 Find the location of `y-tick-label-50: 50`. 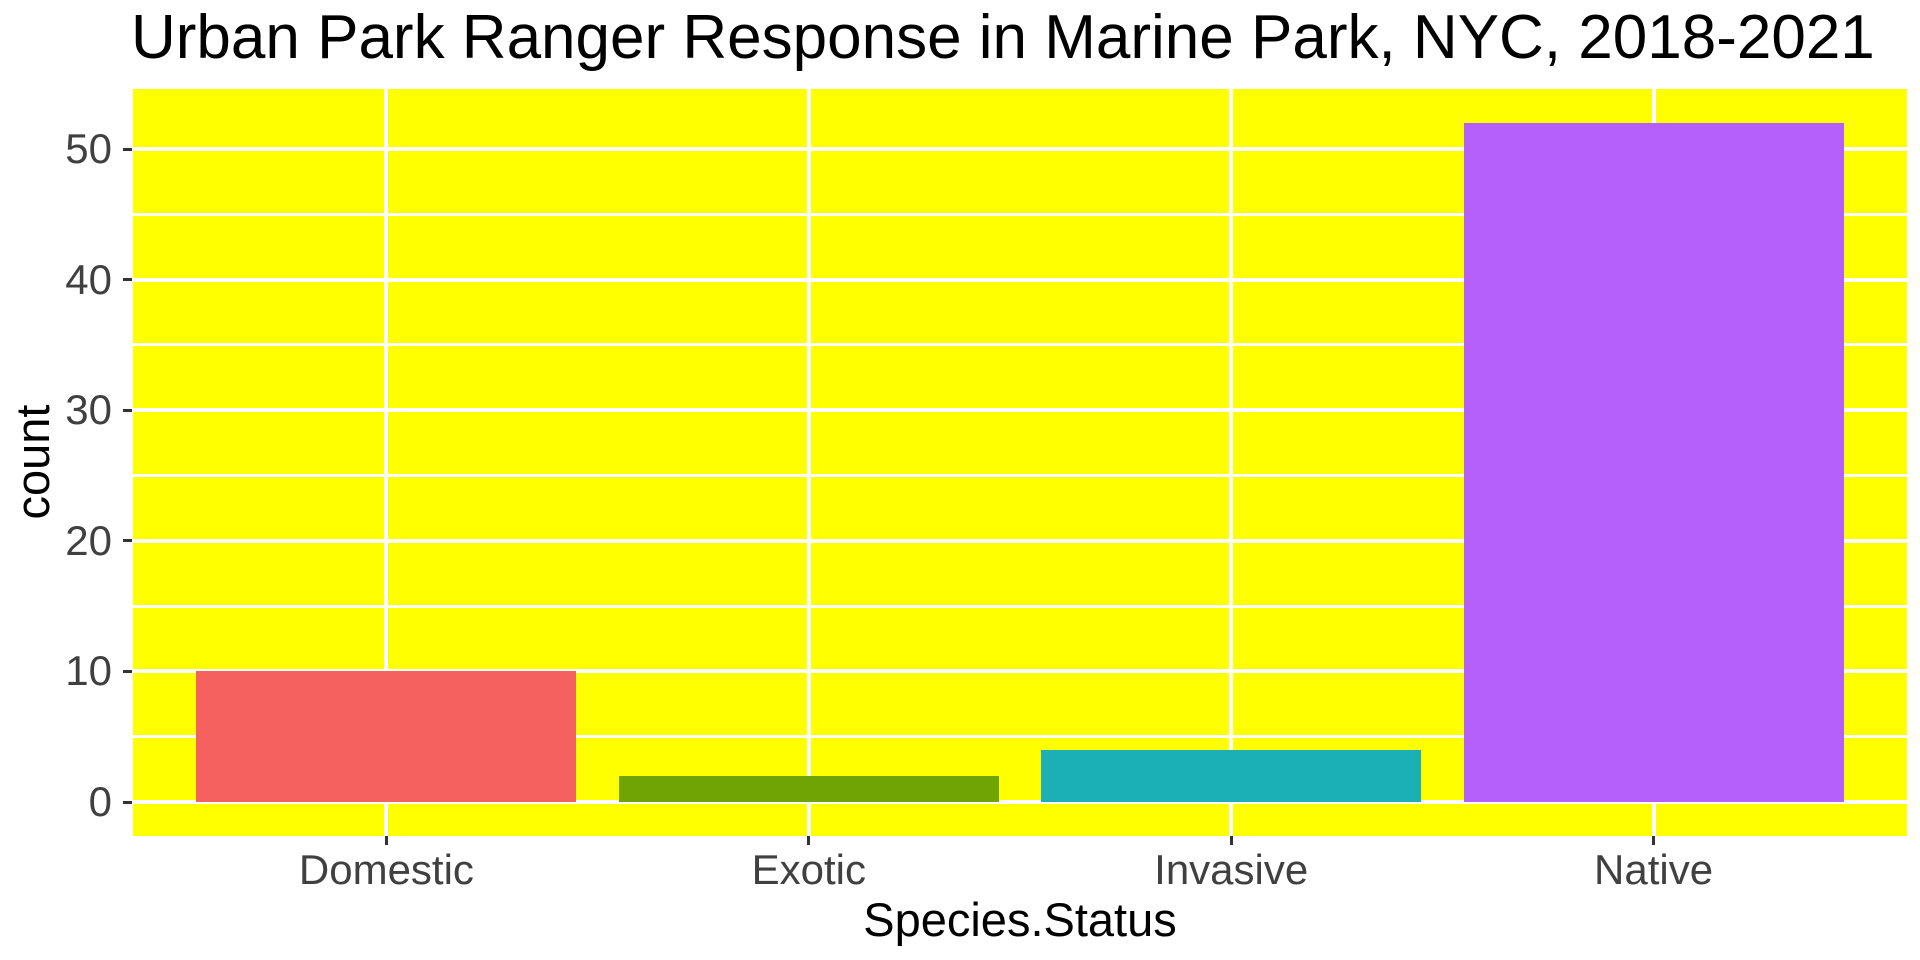

y-tick-label-50: 50 is located at coordinates (88, 149).